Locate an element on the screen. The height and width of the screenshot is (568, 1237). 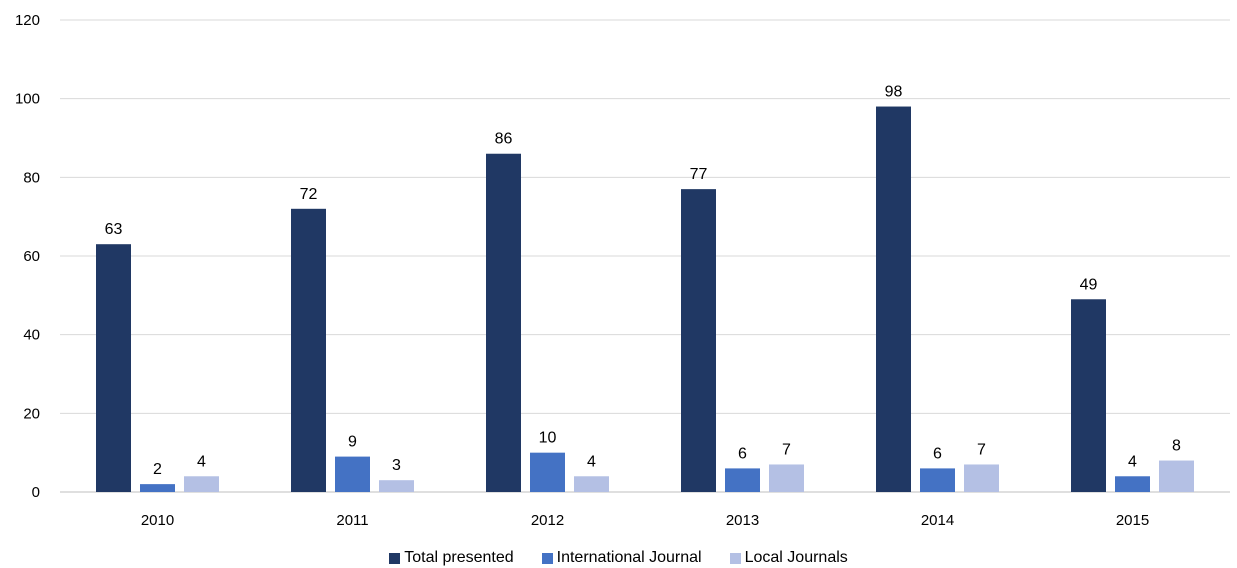
y-tick-label: 0 is located at coordinates (36, 492).